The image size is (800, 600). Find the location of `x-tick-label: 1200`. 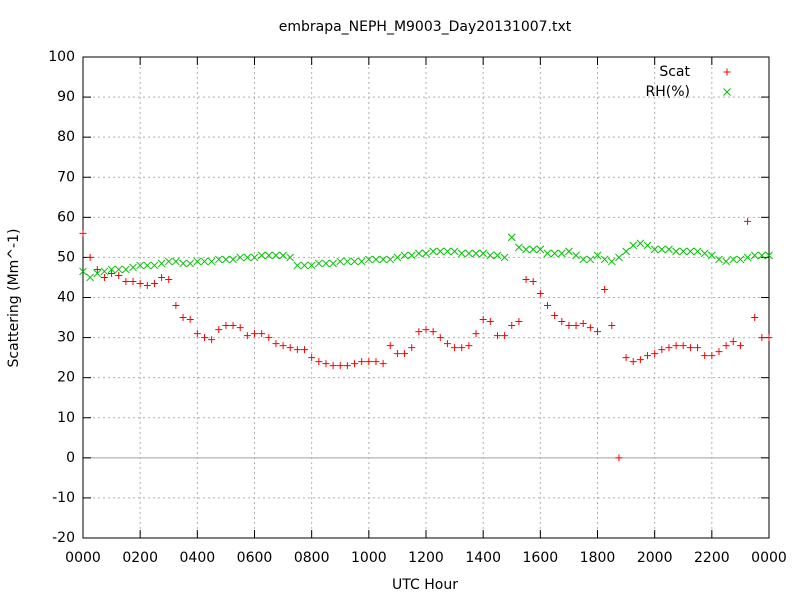

x-tick-label: 1200 is located at coordinates (426, 558).